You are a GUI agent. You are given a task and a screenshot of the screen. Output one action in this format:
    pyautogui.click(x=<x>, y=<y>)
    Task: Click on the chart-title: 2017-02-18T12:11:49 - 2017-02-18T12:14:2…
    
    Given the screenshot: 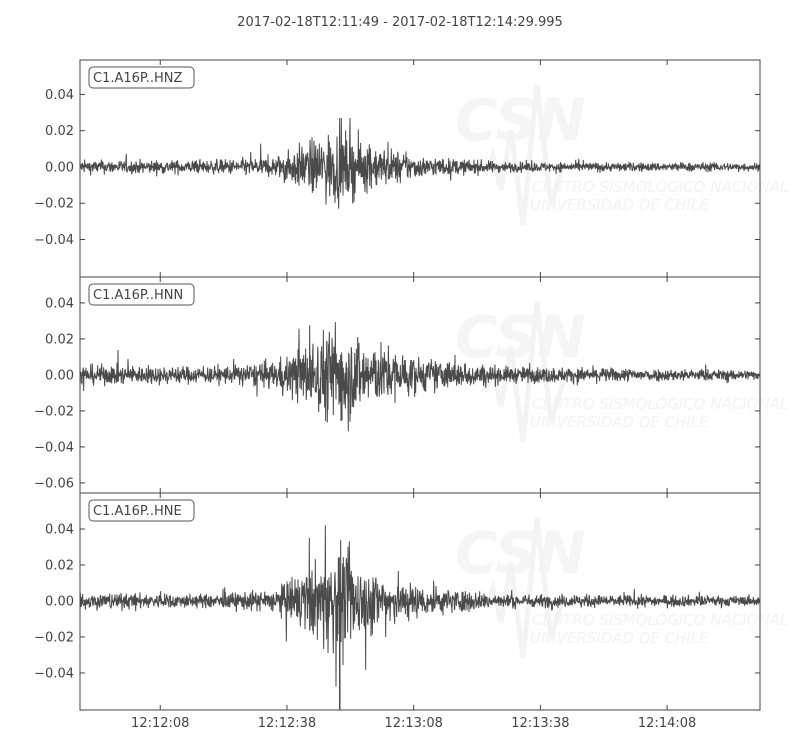 What is the action you would take?
    pyautogui.click(x=400, y=22)
    